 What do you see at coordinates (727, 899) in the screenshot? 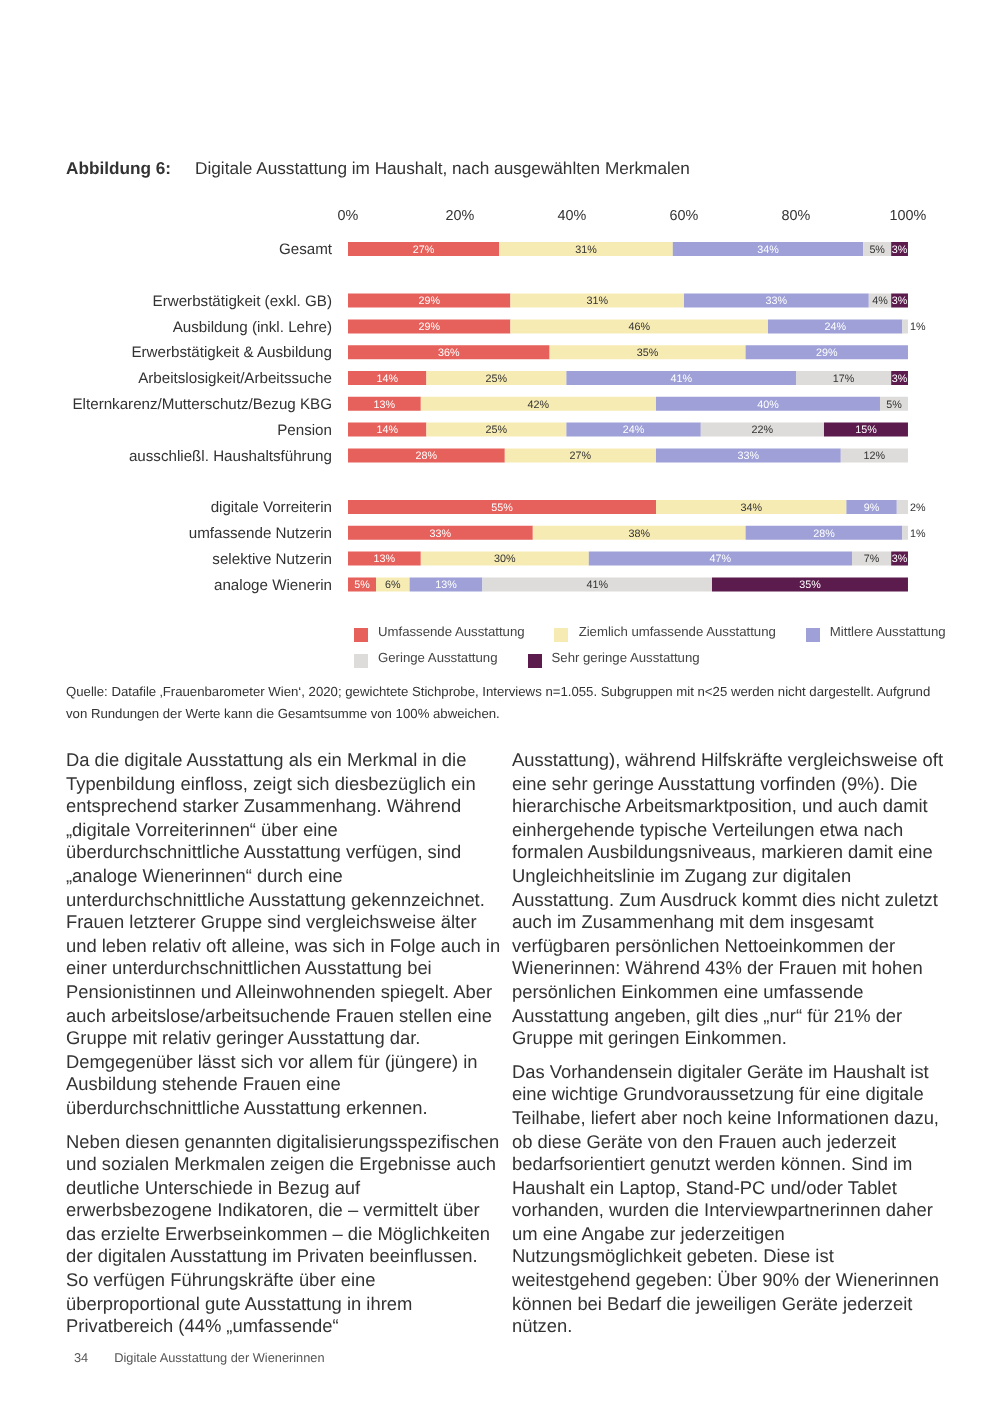
I see `text: Ausstattung), während Hilfskräfte vergleichsweise oft eine sehr geringe Ausstattung vorfinden (9%). Die hierarchische Arbeitsmarktposition, und auch damit einhergehende typische Verteilungen etwa nach formalen Ausbildungsniveaus, markieren damit eine Ungleichheitslinie im Zugang zur digitalen Ausstattung. Zum Ausdruck kommt dies nicht zuletzt auch im Zusammenhang mit dem insgesamt verfügbaren persönlichen Nettoeinkommen der Wienerinnen: Während 43% der Frauen mit hohen persönlichen Einkommen eine umfassende Ausstattung angeben, gilt dies „nur“ für 21% der Gruppe mit geringen Einkommen.` at bounding box center [727, 899].